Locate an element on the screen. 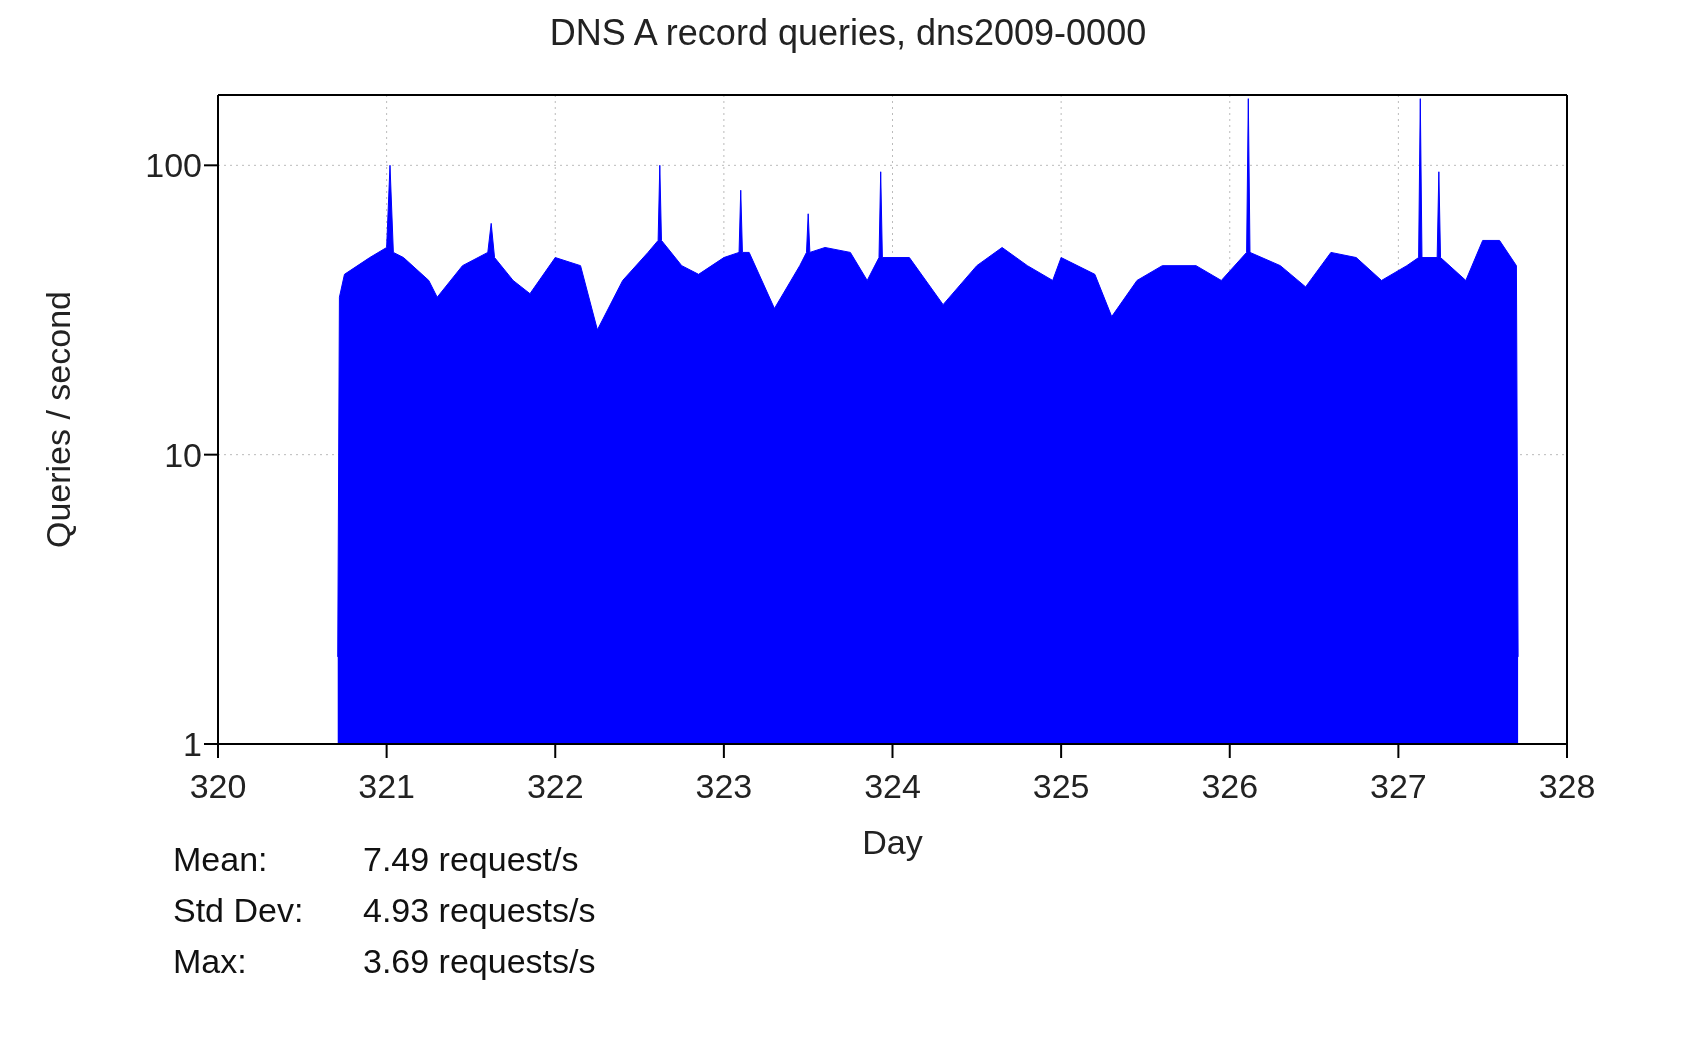 The height and width of the screenshot is (1042, 1697). x-tick-label: 321 is located at coordinates (386, 786).